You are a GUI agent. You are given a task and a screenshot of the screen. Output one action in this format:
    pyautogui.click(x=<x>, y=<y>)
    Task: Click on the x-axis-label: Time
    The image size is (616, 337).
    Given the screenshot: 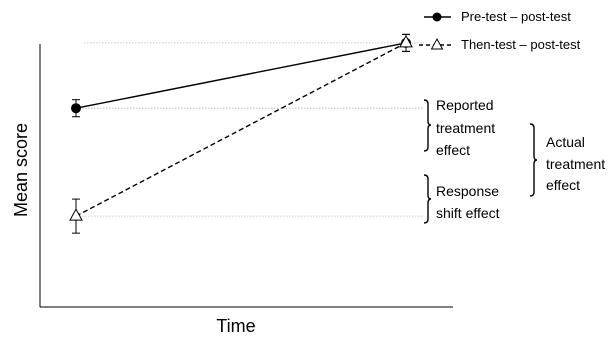 What is the action you would take?
    pyautogui.click(x=235, y=326)
    